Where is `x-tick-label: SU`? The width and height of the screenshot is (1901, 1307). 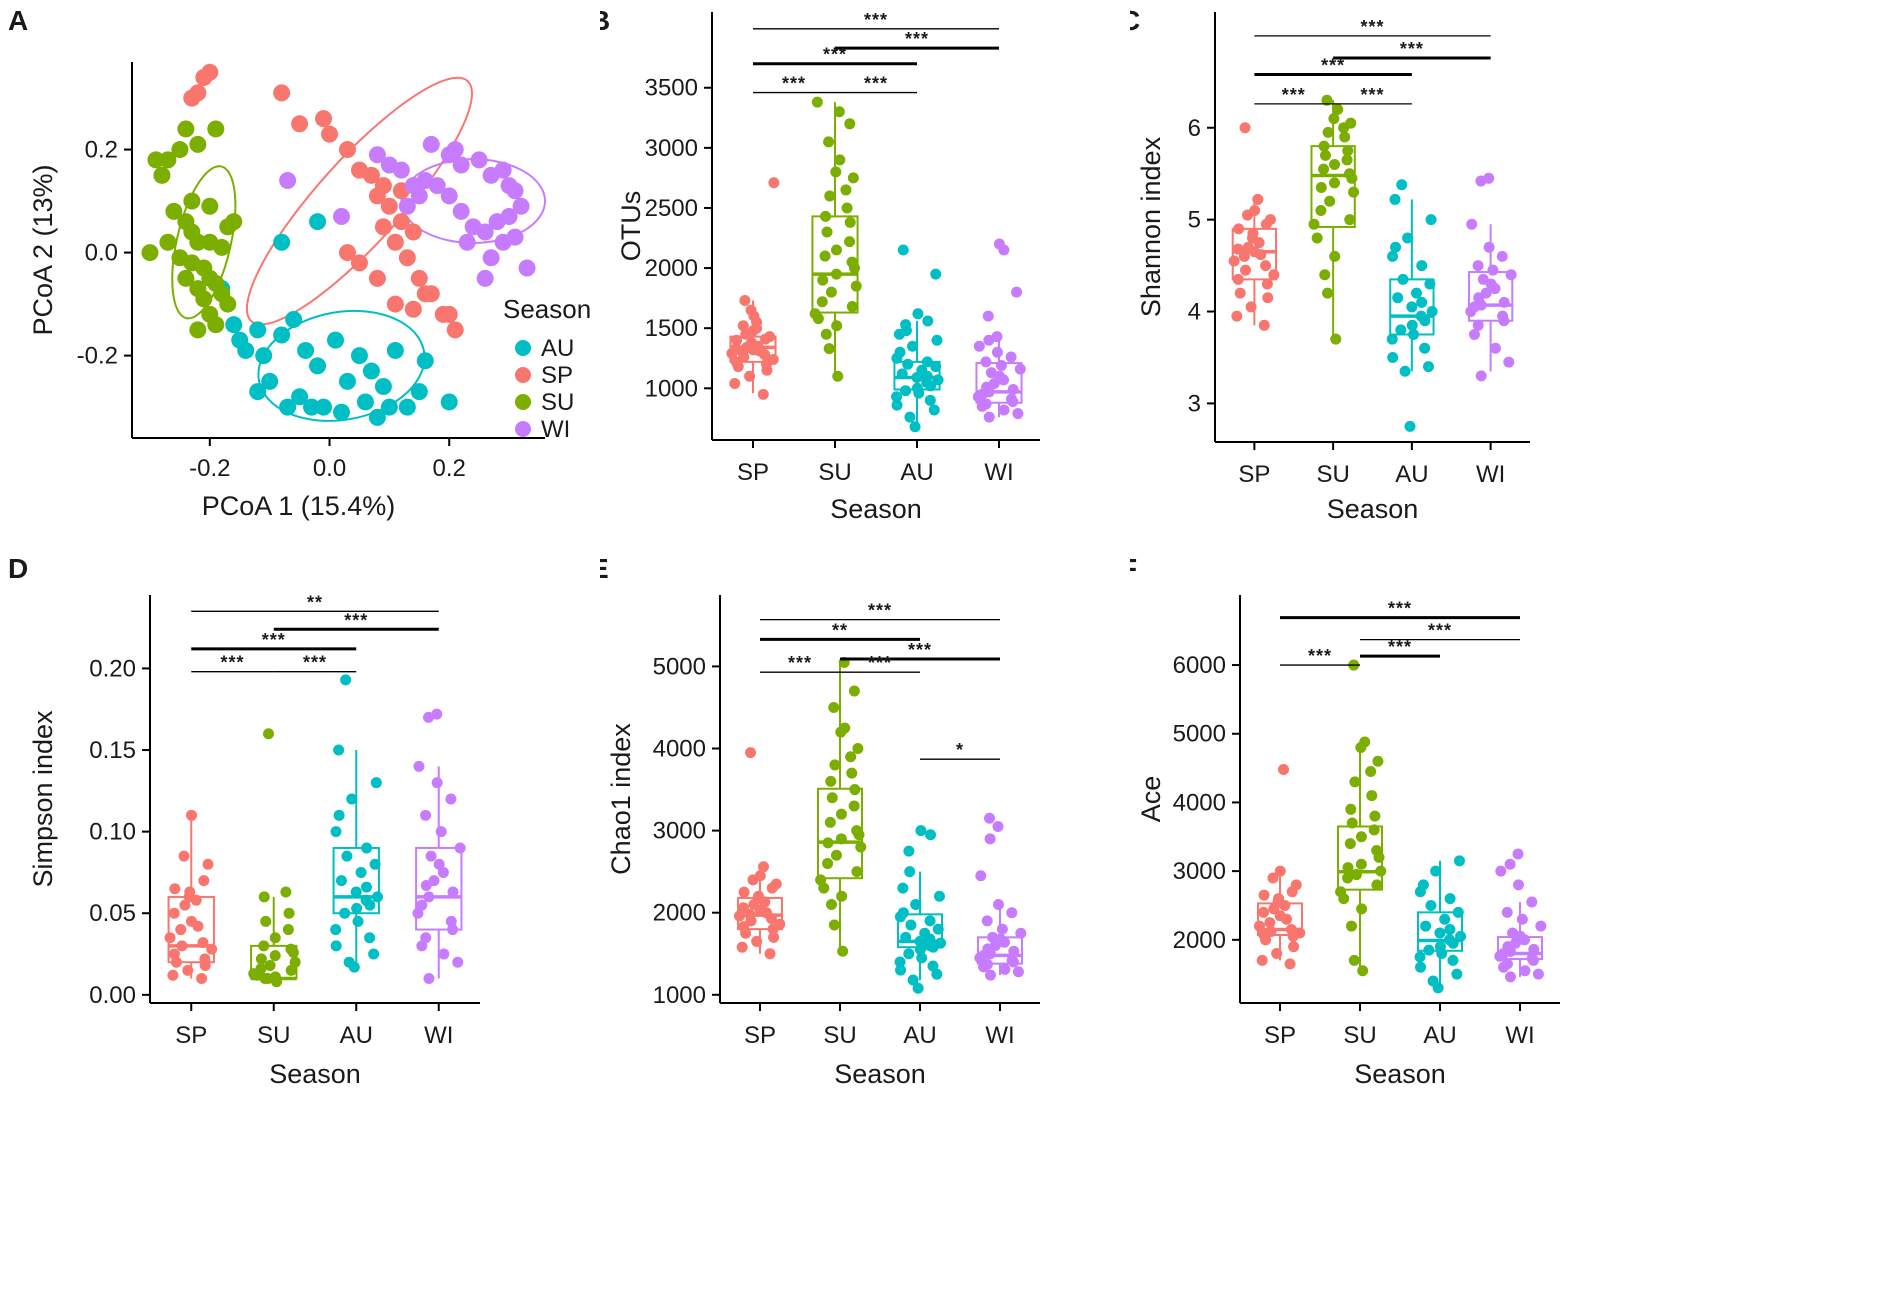 x-tick-label: SU is located at coordinates (839, 1035).